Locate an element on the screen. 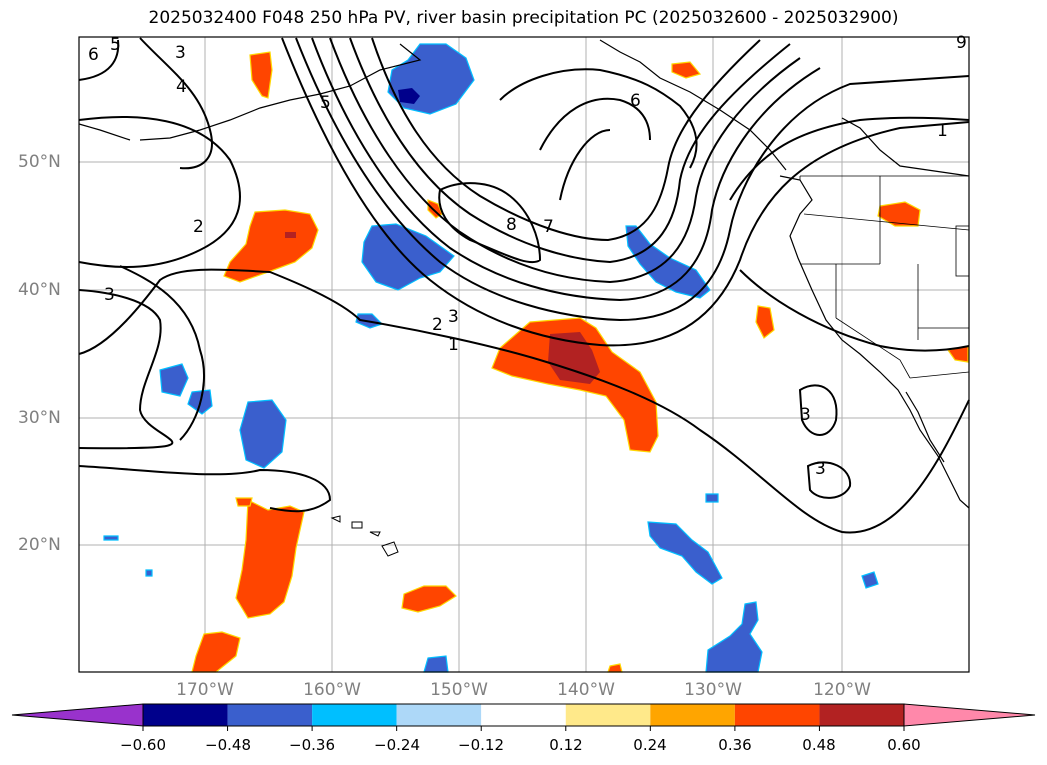 The image size is (1047, 765). lon-label-160w: 160°W is located at coordinates (332, 690).